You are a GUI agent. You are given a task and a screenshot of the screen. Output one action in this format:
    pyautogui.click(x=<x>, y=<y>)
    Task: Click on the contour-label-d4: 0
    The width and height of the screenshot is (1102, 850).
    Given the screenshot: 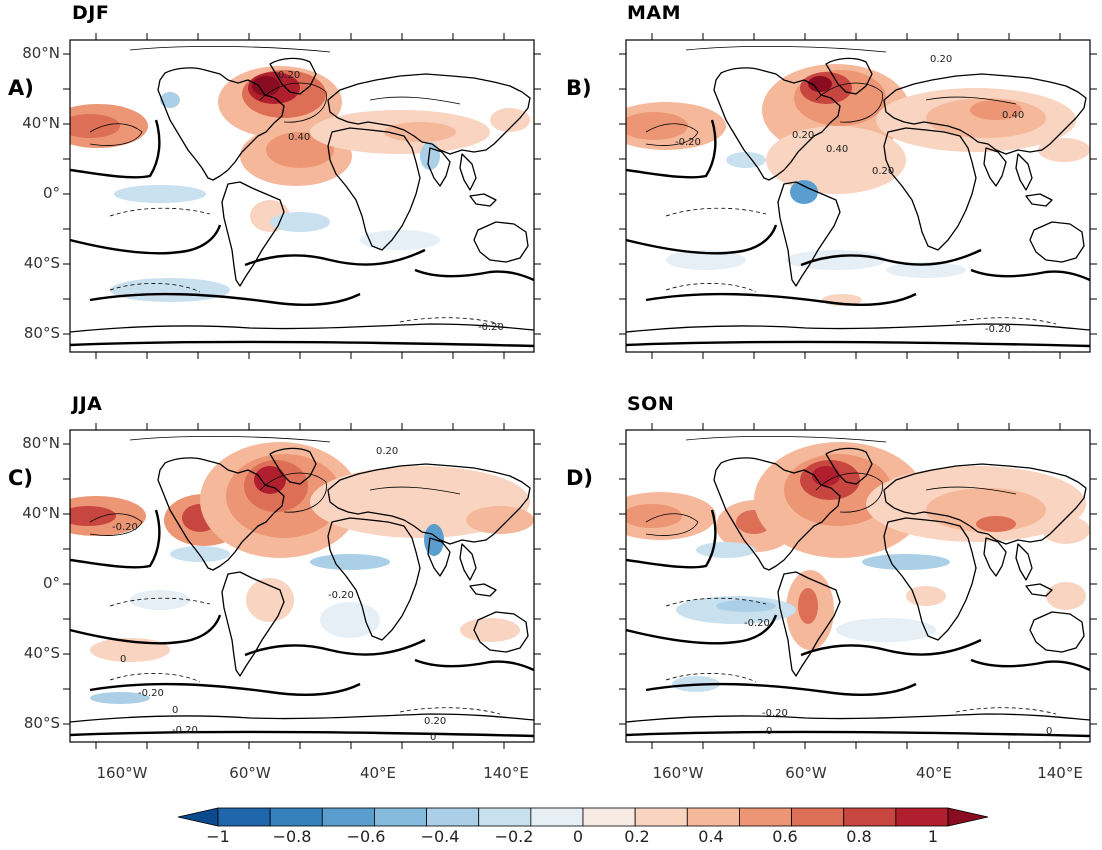 What is the action you would take?
    pyautogui.click(x=1049, y=731)
    